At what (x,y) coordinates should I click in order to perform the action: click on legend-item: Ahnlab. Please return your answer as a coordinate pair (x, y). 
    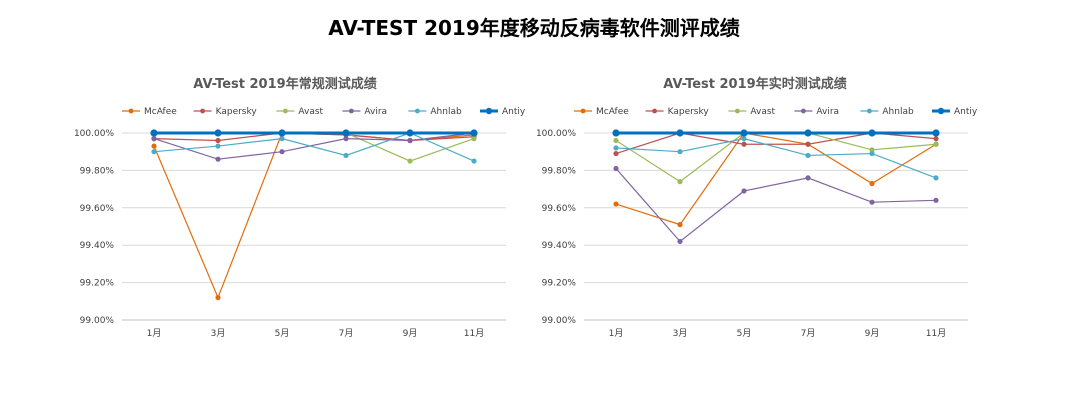
    Looking at the image, I should click on (887, 112).